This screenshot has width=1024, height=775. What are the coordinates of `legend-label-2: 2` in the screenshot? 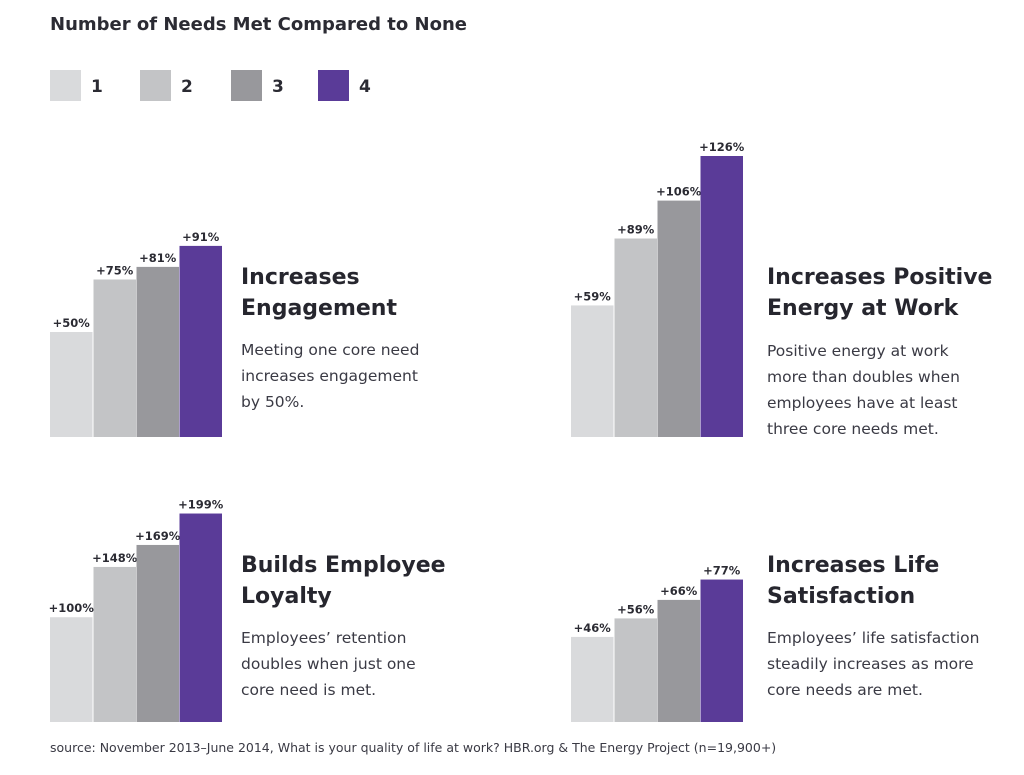 It's located at (187, 87).